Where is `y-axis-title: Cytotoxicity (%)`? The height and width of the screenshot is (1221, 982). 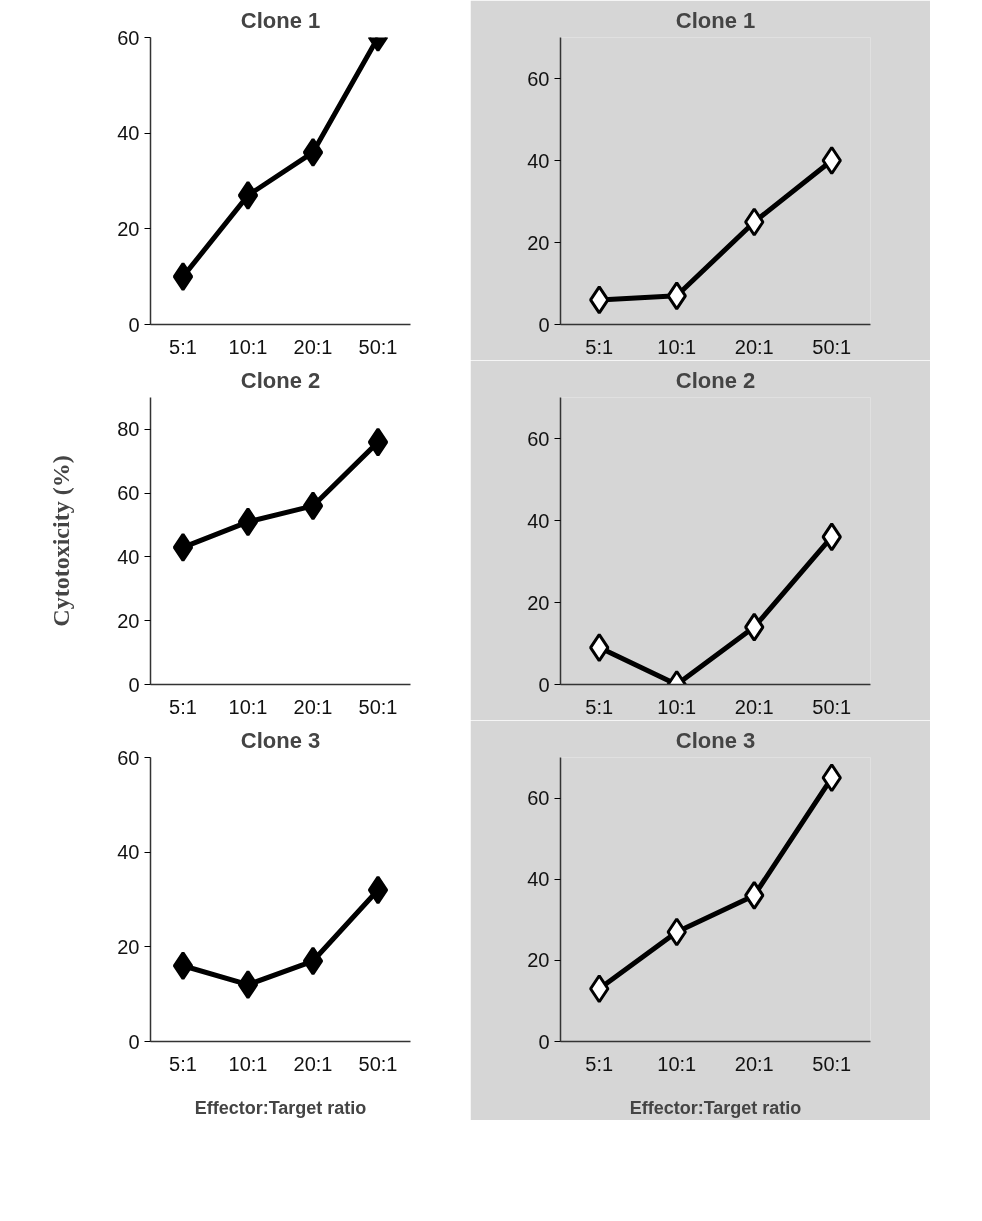 y-axis-title: Cytotoxicity (%) is located at coordinates (61, 541).